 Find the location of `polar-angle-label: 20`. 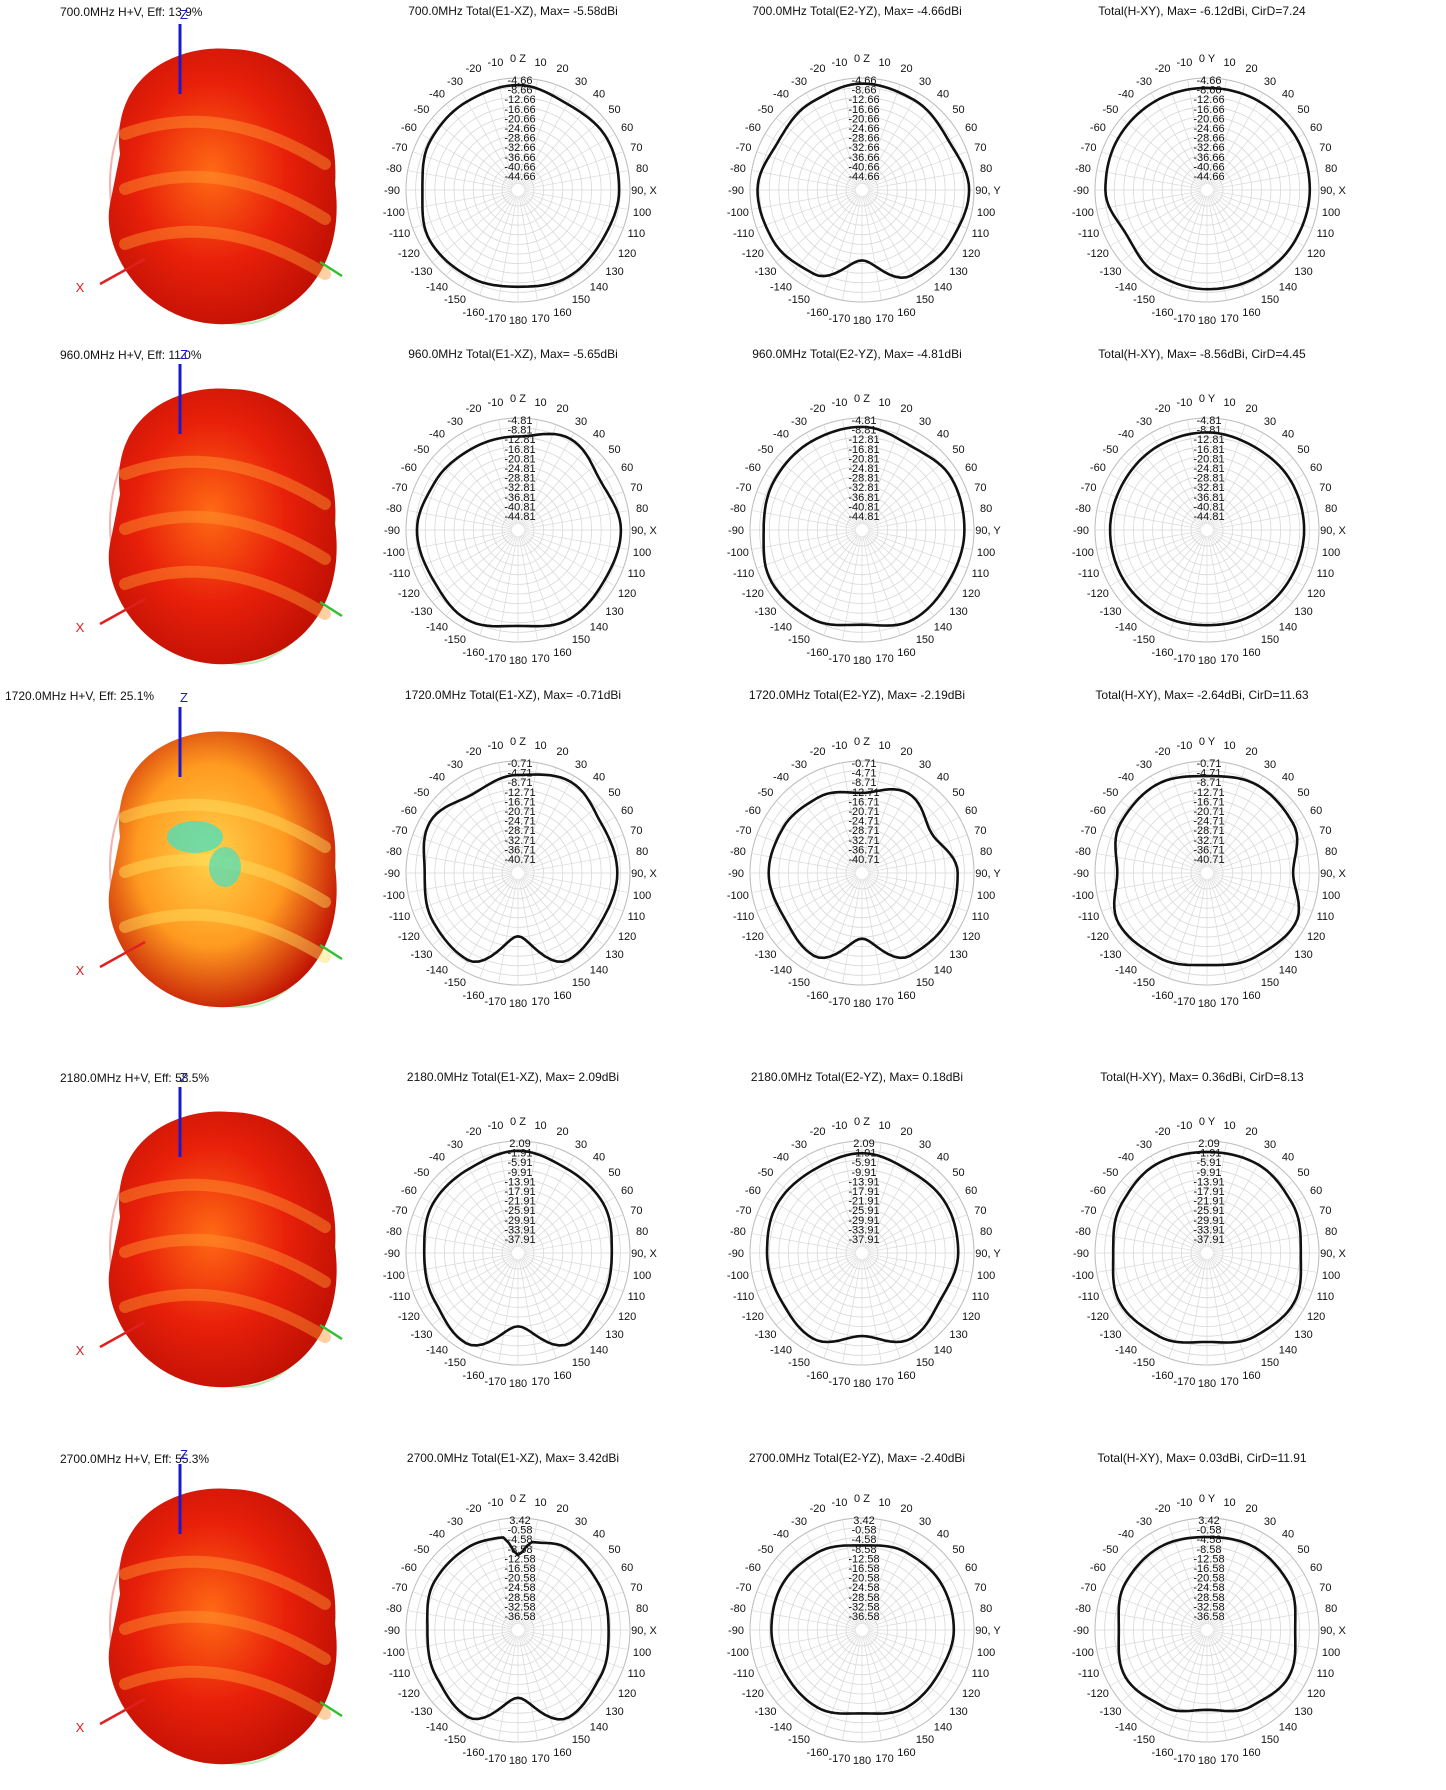

polar-angle-label: 20 is located at coordinates (562, 1132).